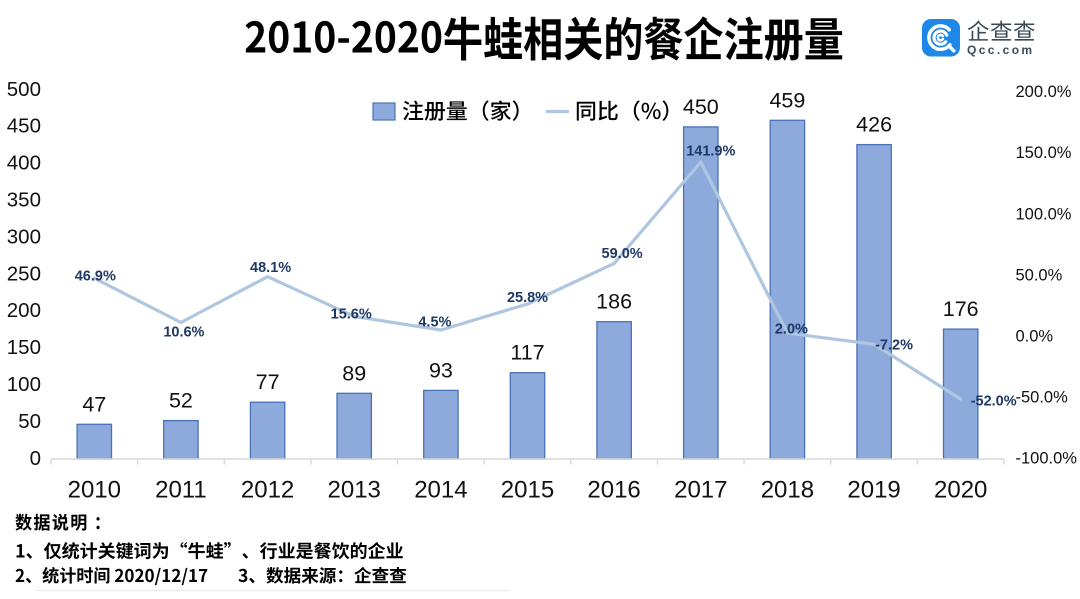  What do you see at coordinates (270, 268) in the screenshot?
I see `svg-text: 48.1%` at bounding box center [270, 268].